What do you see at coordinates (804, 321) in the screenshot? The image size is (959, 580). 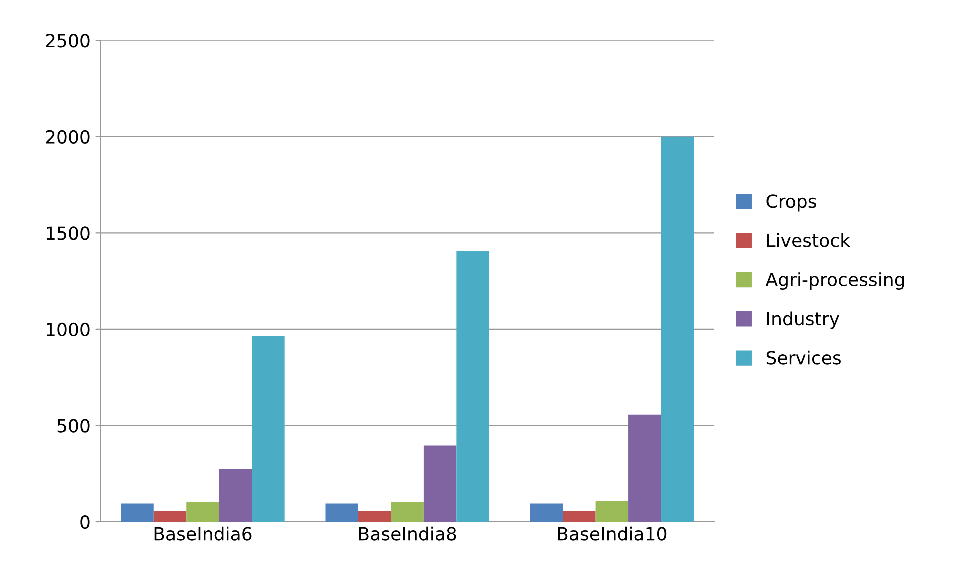 I see `legend-label: Industry` at bounding box center [804, 321].